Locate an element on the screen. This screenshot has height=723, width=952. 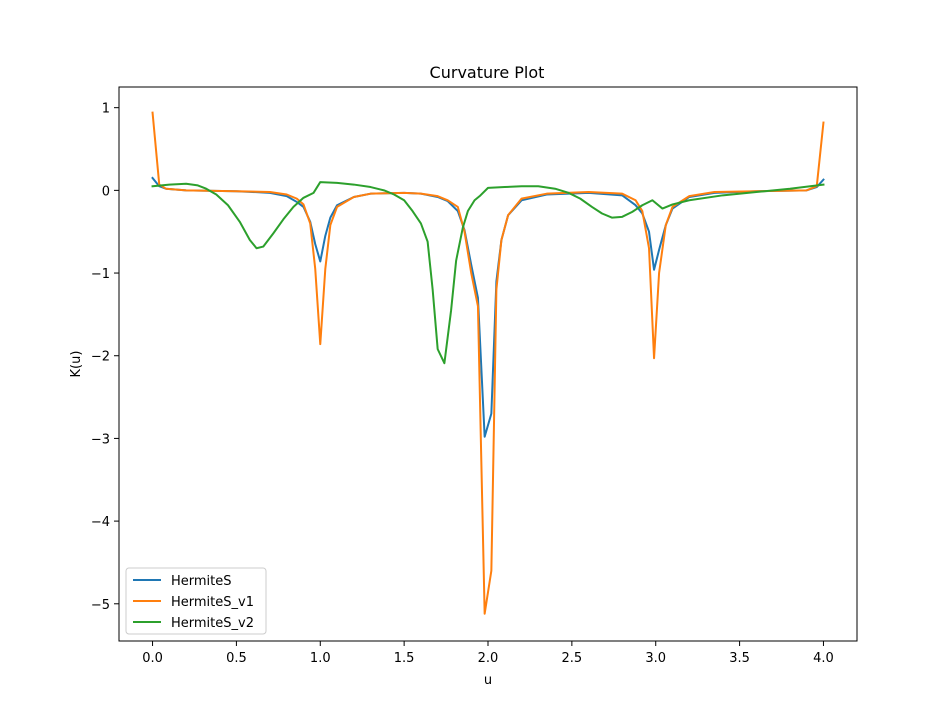
x-tick-label: 2.0 is located at coordinates (488, 658).